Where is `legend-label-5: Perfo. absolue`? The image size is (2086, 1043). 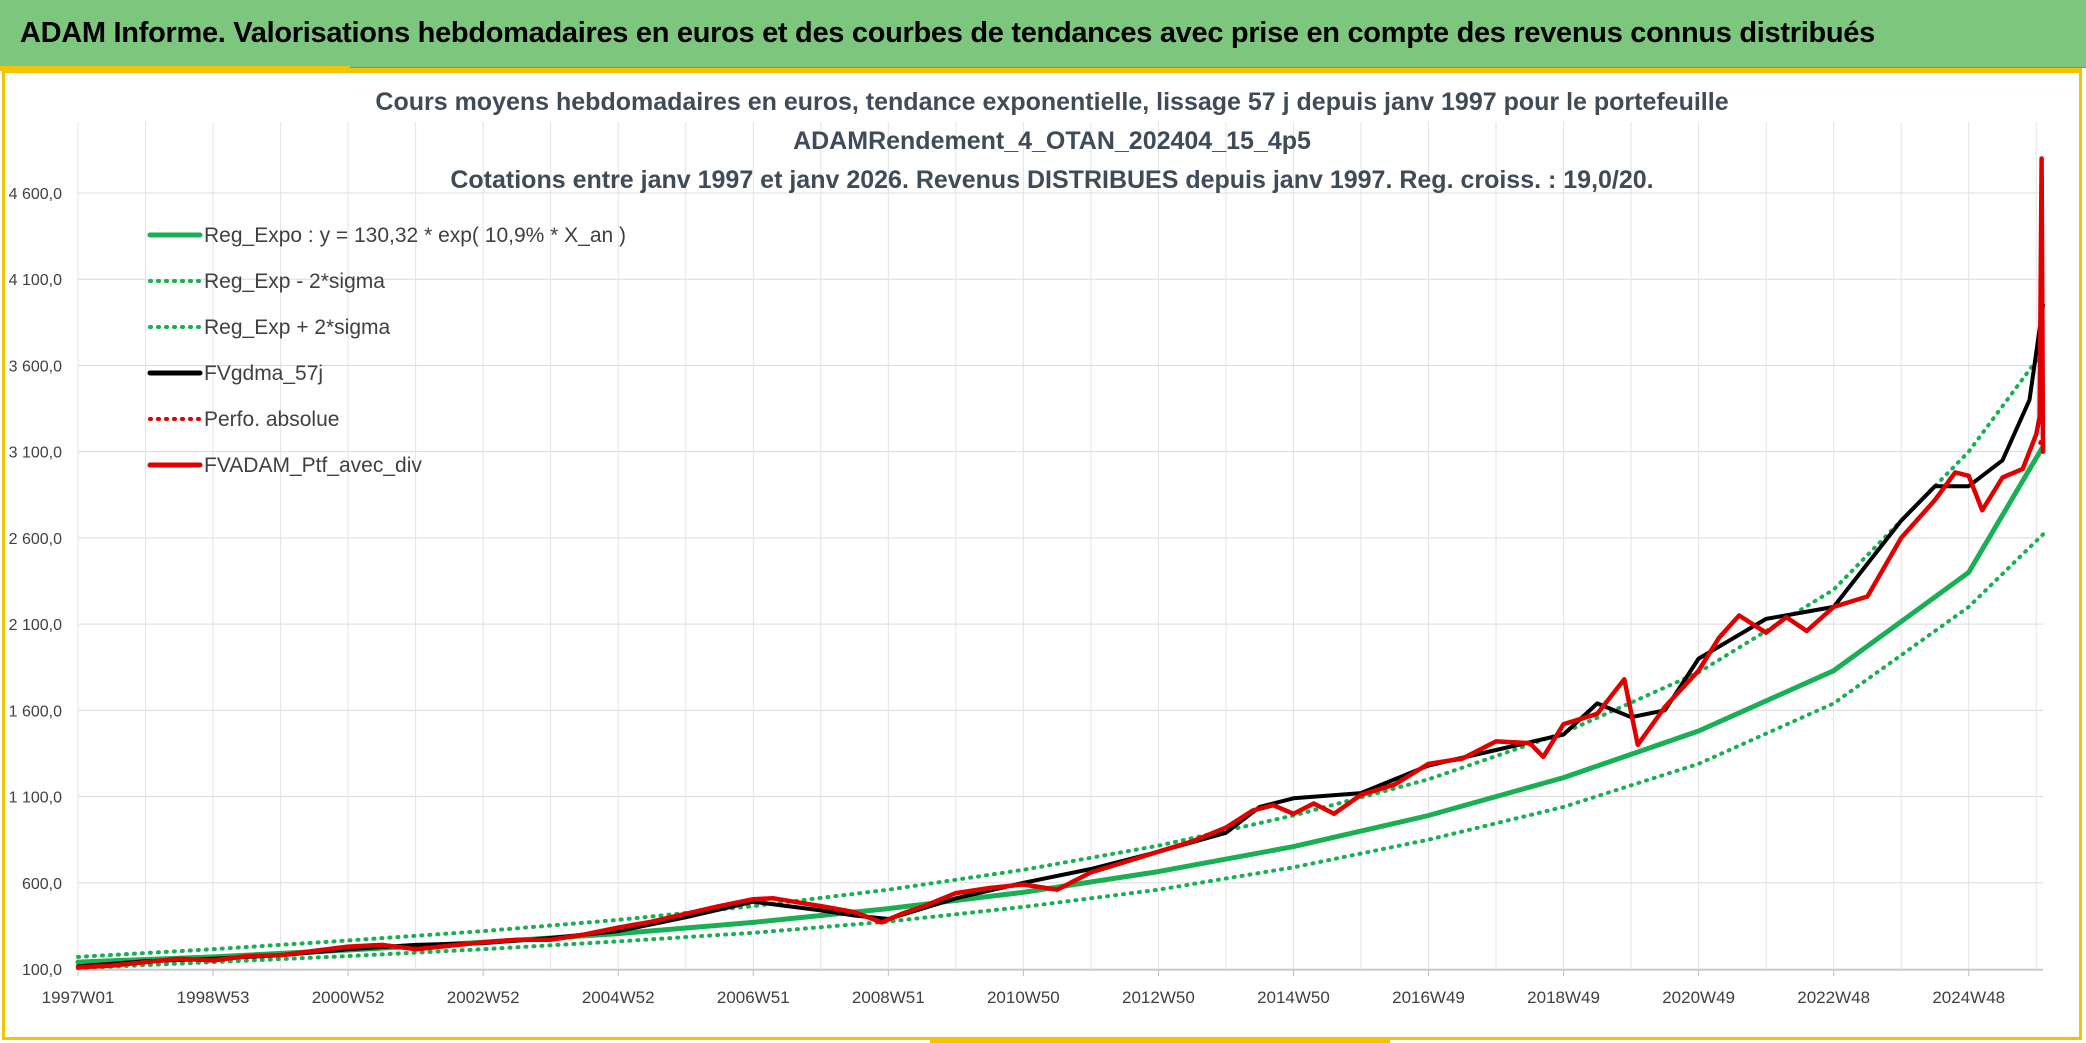
legend-label-5: Perfo. absolue is located at coordinates (271, 419).